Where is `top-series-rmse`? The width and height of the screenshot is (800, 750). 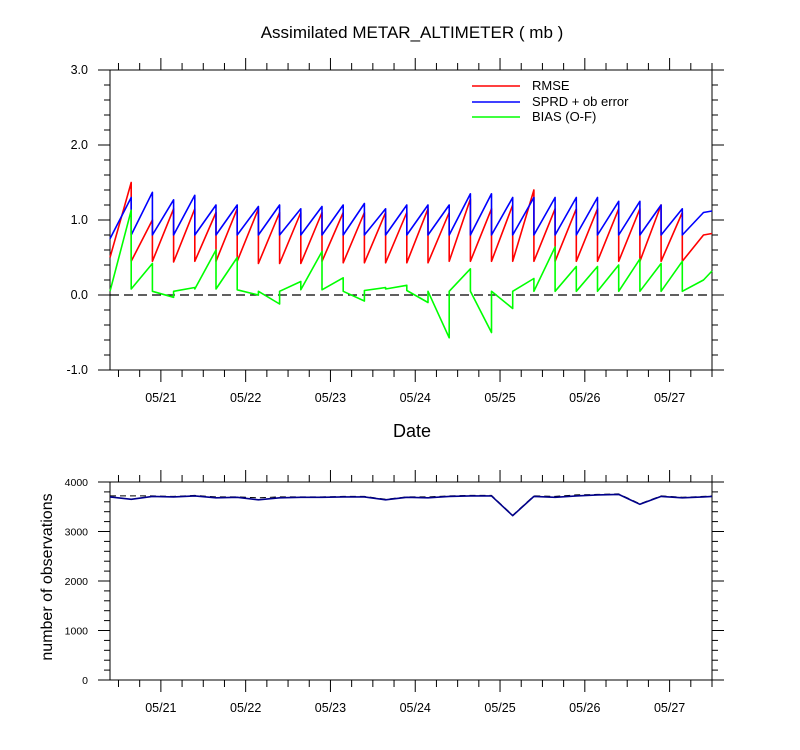 top-series-rmse is located at coordinates (411, 223).